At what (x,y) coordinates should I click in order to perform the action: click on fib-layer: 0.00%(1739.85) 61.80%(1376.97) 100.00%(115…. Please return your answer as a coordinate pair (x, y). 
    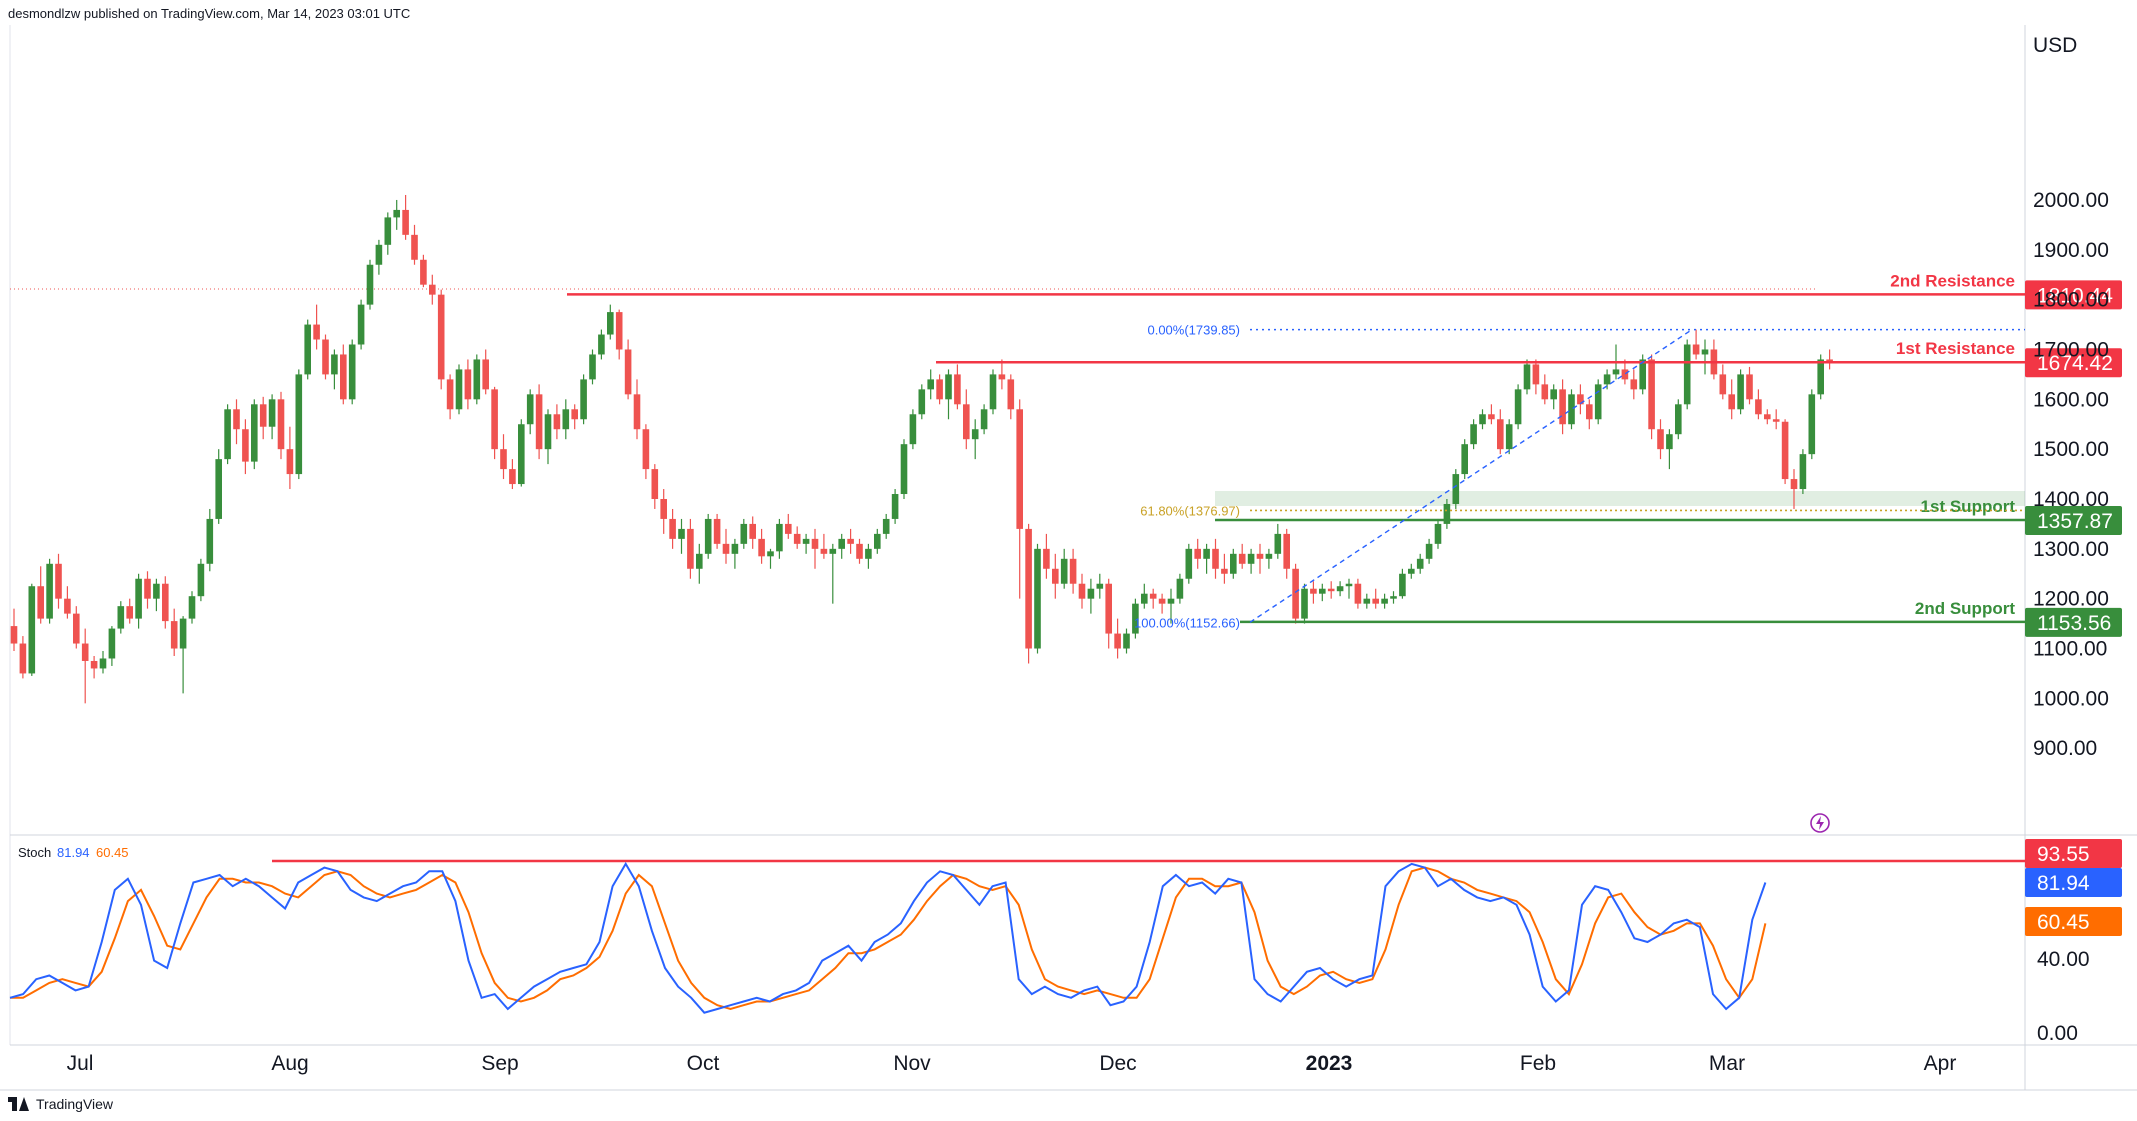
    Looking at the image, I should click on (1579, 476).